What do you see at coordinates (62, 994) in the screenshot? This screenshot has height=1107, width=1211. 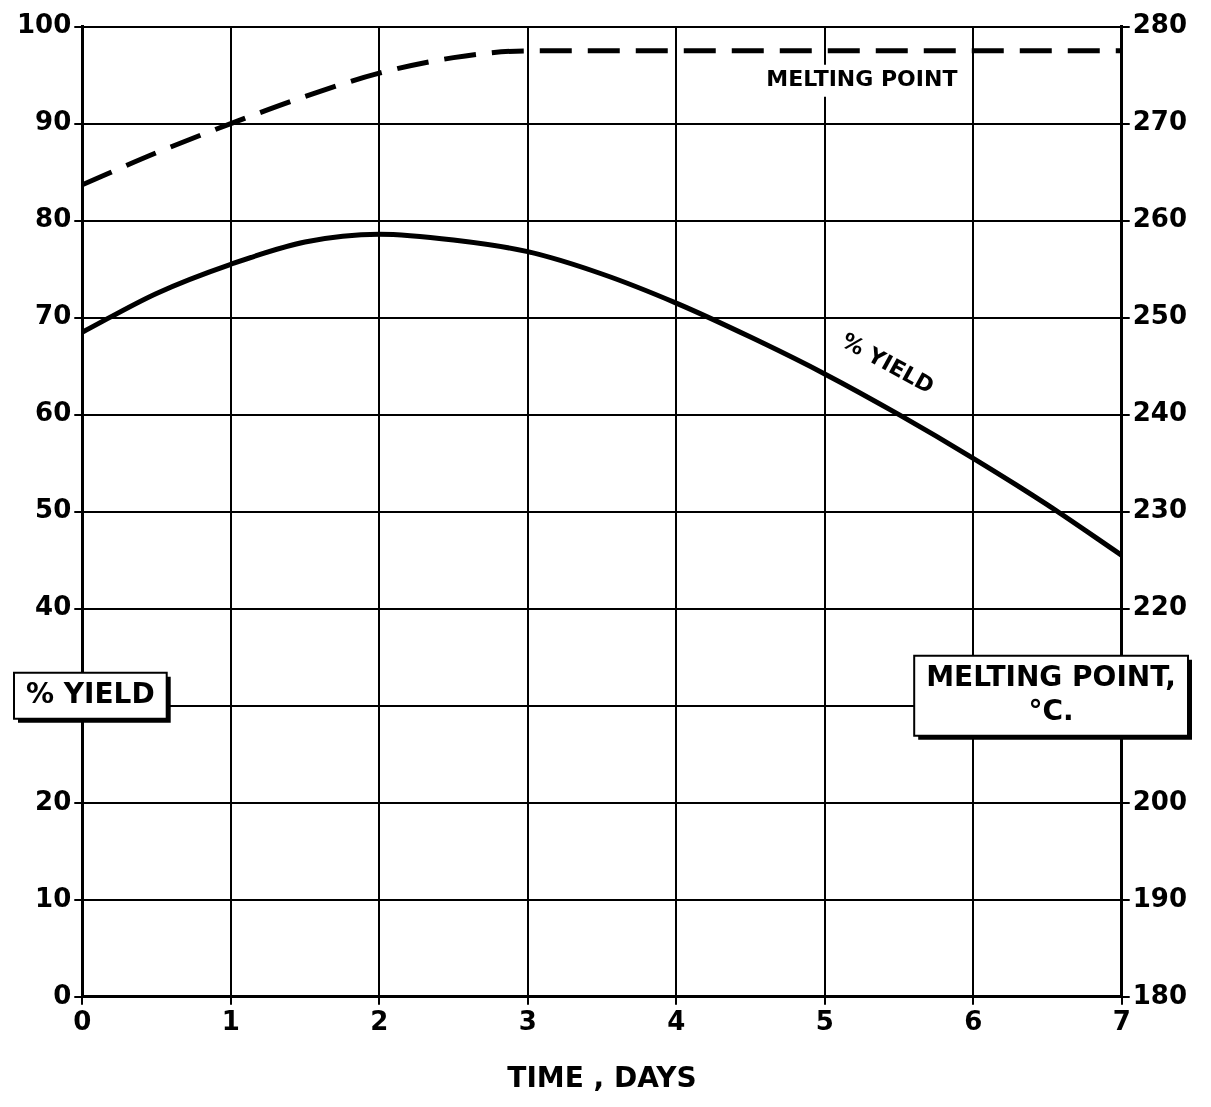 I see `y-tick-label: 0` at bounding box center [62, 994].